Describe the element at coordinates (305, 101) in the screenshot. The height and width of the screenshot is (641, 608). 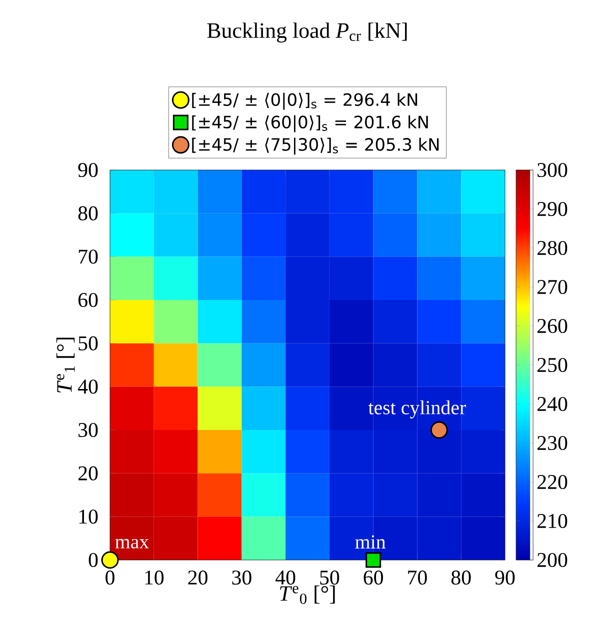
I see `legend-label: [±45/ ± ⟨0|0⟩]$_{s}$ = 296.4 kN` at that location.